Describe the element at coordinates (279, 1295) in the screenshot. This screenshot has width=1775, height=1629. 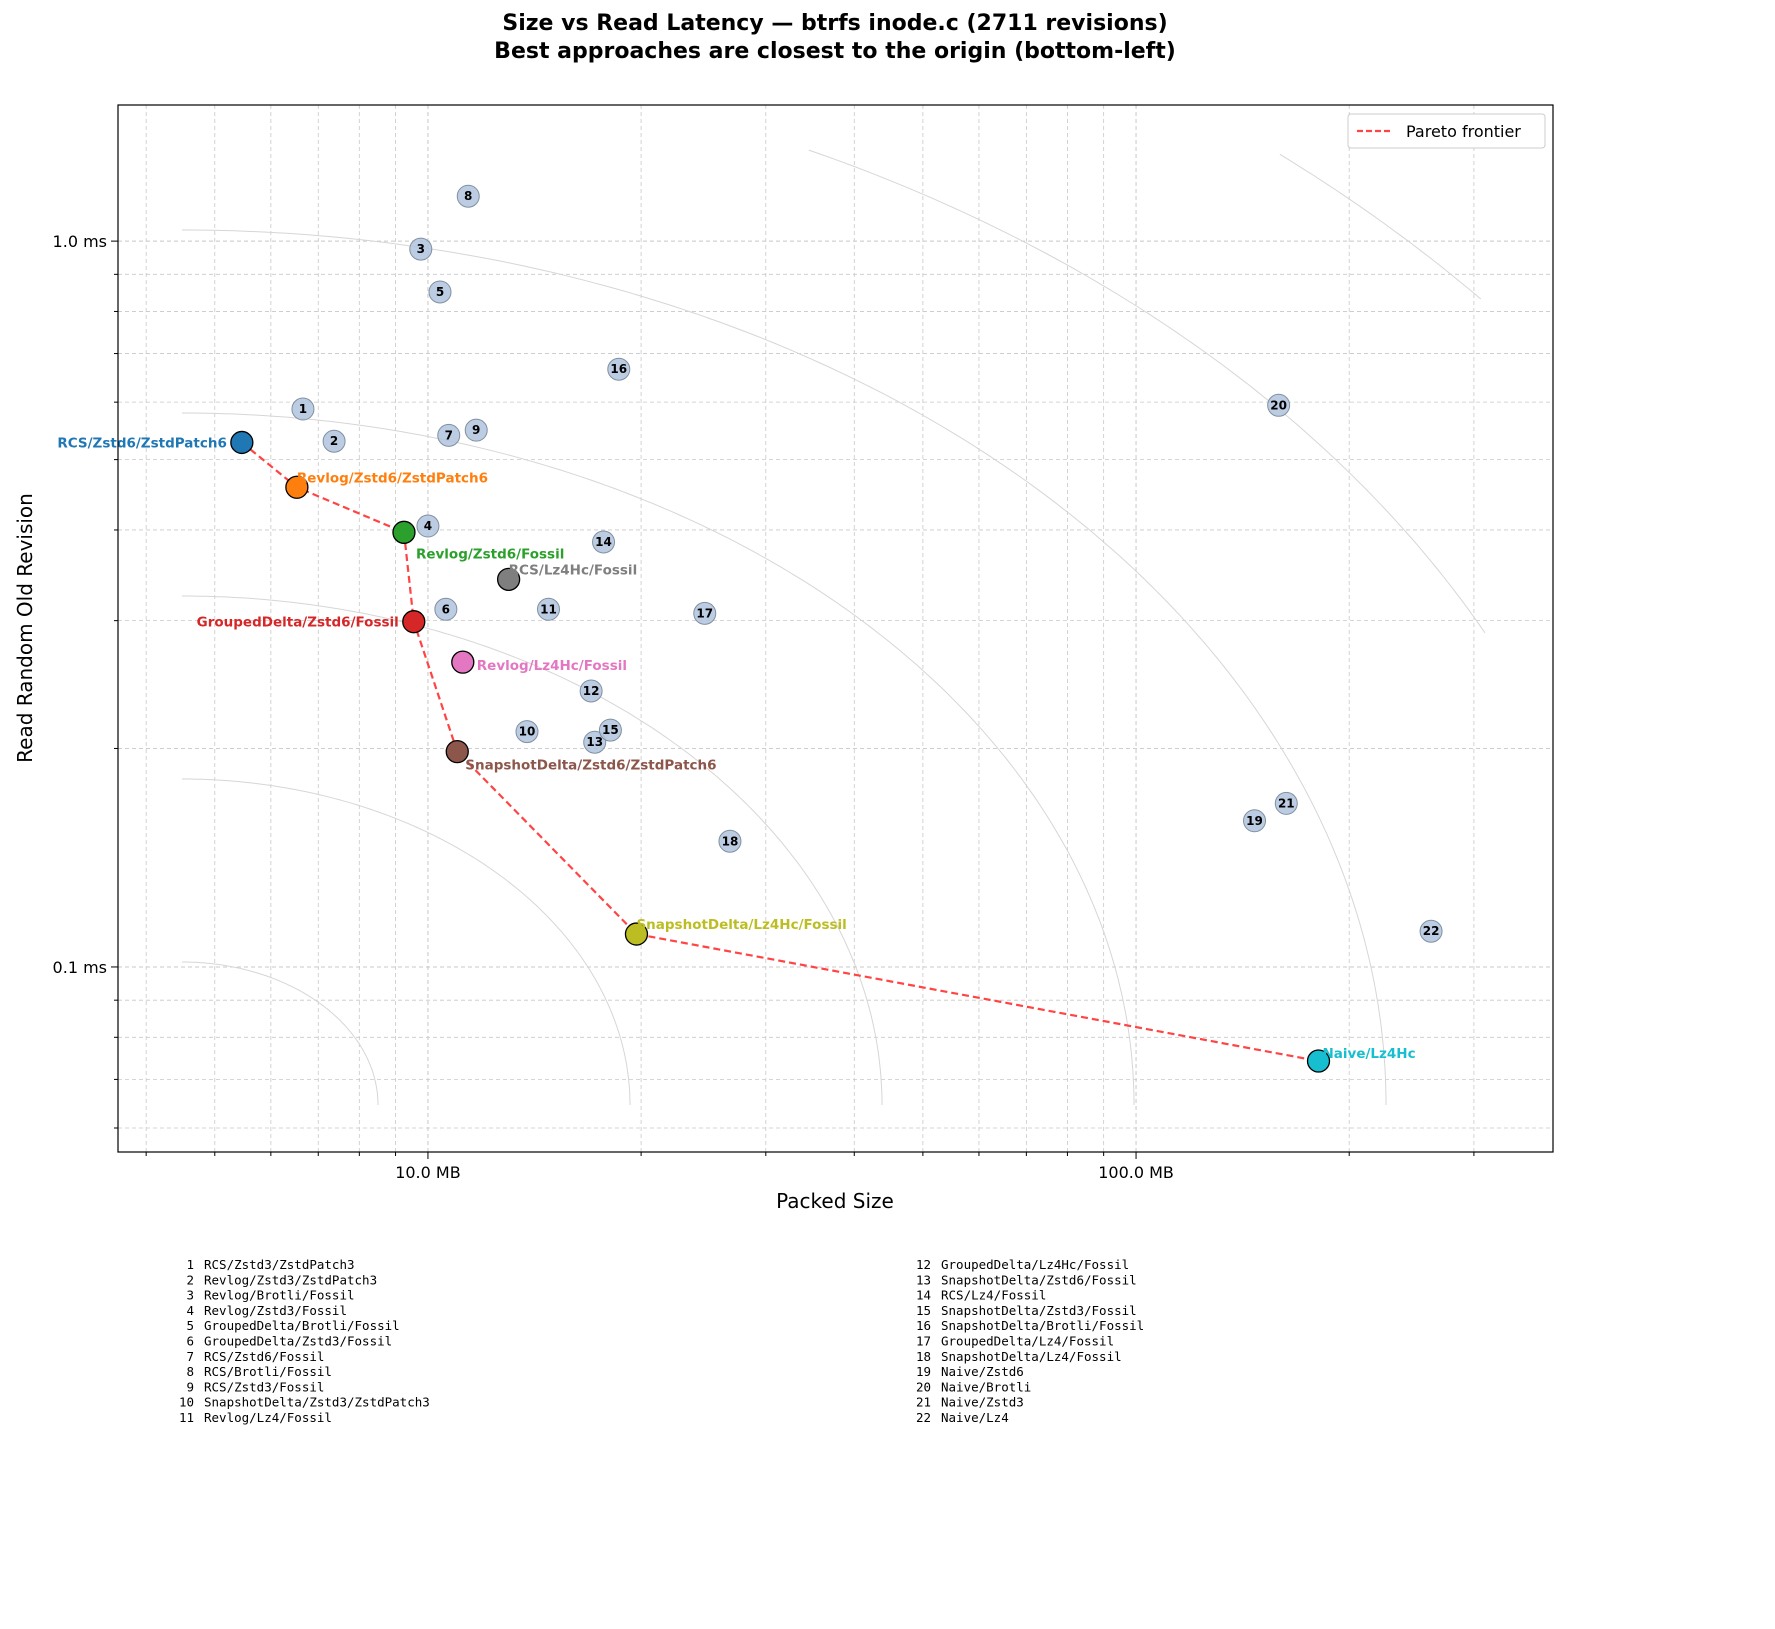
I see `point-key-name: Revlog/Brotli/Fossil` at that location.